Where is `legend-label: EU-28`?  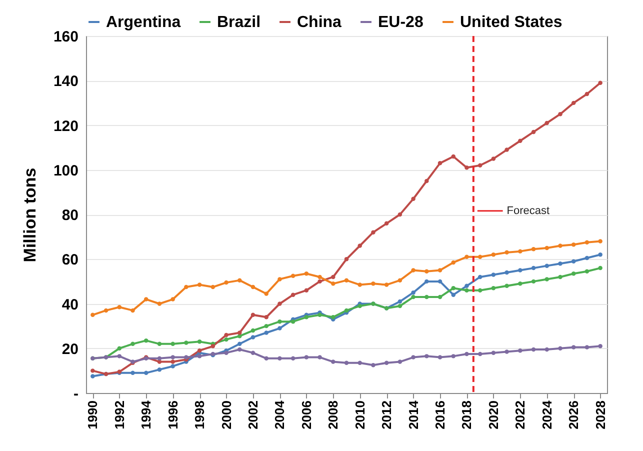
legend-label: EU-28 is located at coordinates (401, 22).